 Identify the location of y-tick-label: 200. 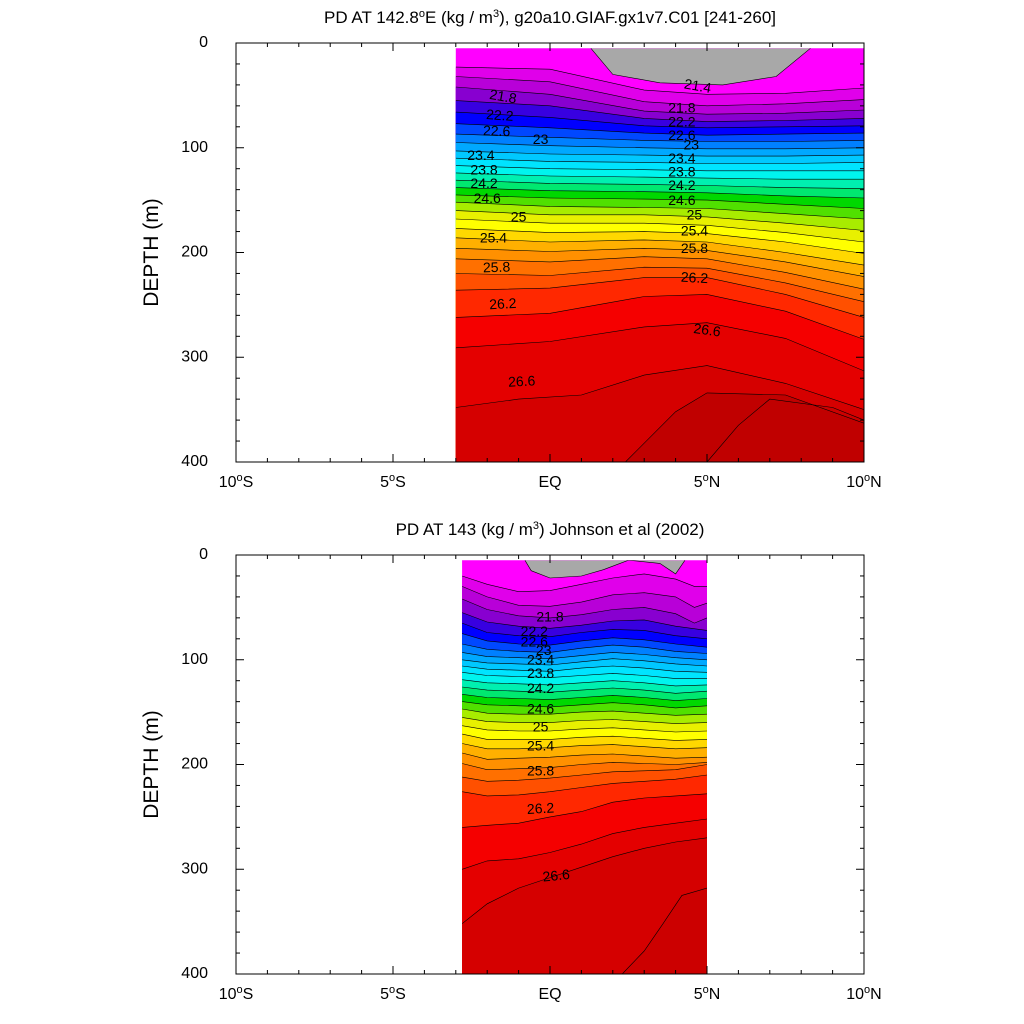
(194, 764).